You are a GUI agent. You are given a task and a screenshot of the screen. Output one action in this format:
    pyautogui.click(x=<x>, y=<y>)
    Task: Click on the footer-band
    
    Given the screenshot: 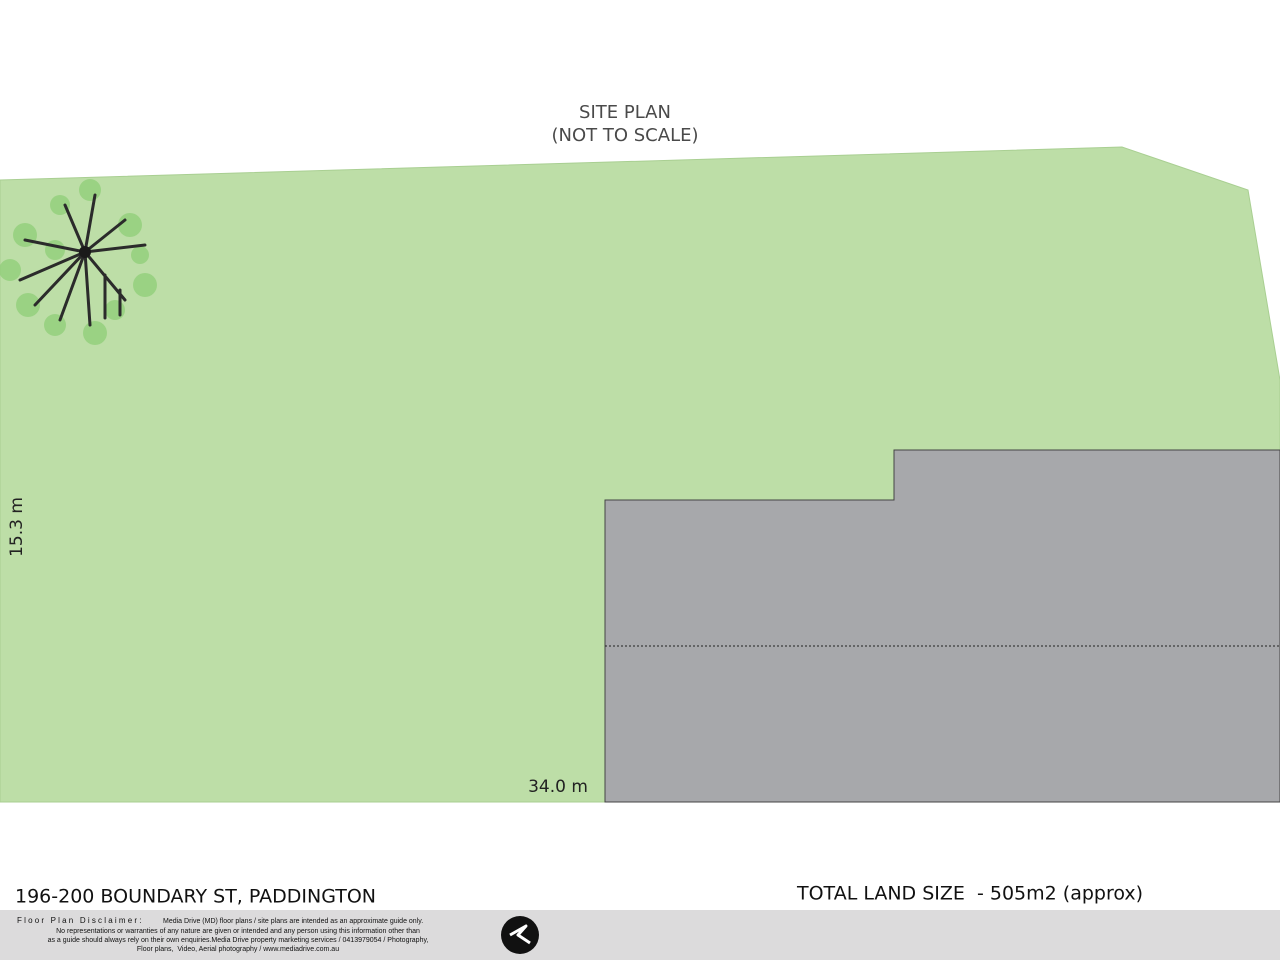 What is the action you would take?
    pyautogui.click(x=640, y=935)
    